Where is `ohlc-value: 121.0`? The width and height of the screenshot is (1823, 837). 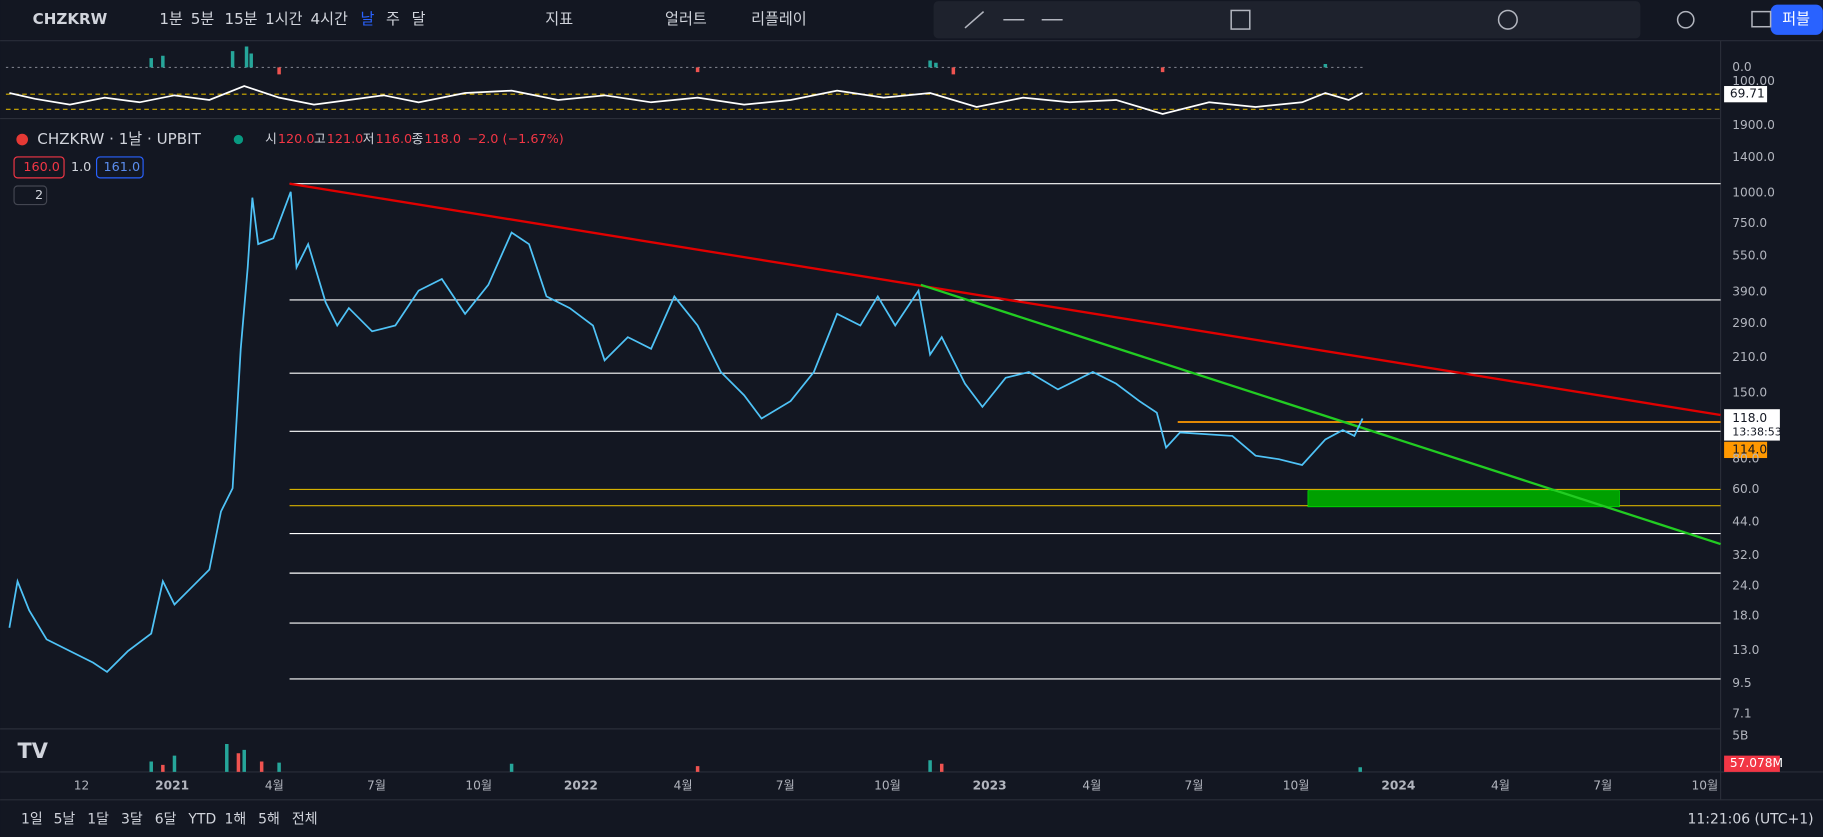 ohlc-value: 121.0 is located at coordinates (345, 139).